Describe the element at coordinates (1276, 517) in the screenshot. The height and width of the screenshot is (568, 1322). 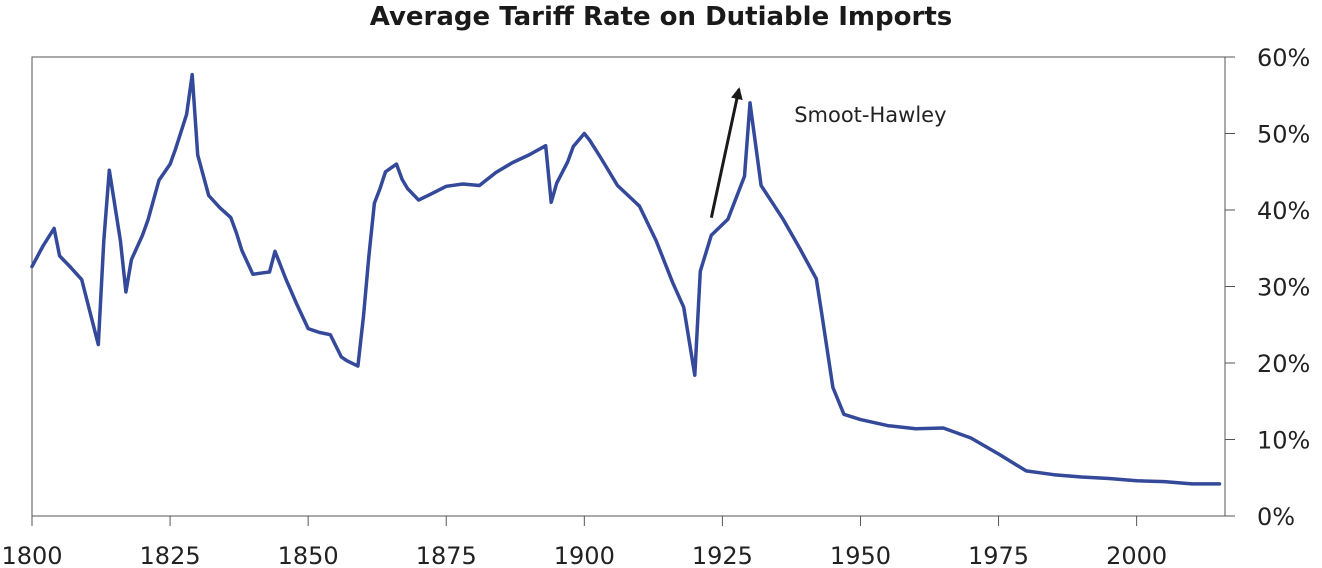
I see `y-tick-label: 0%` at that location.